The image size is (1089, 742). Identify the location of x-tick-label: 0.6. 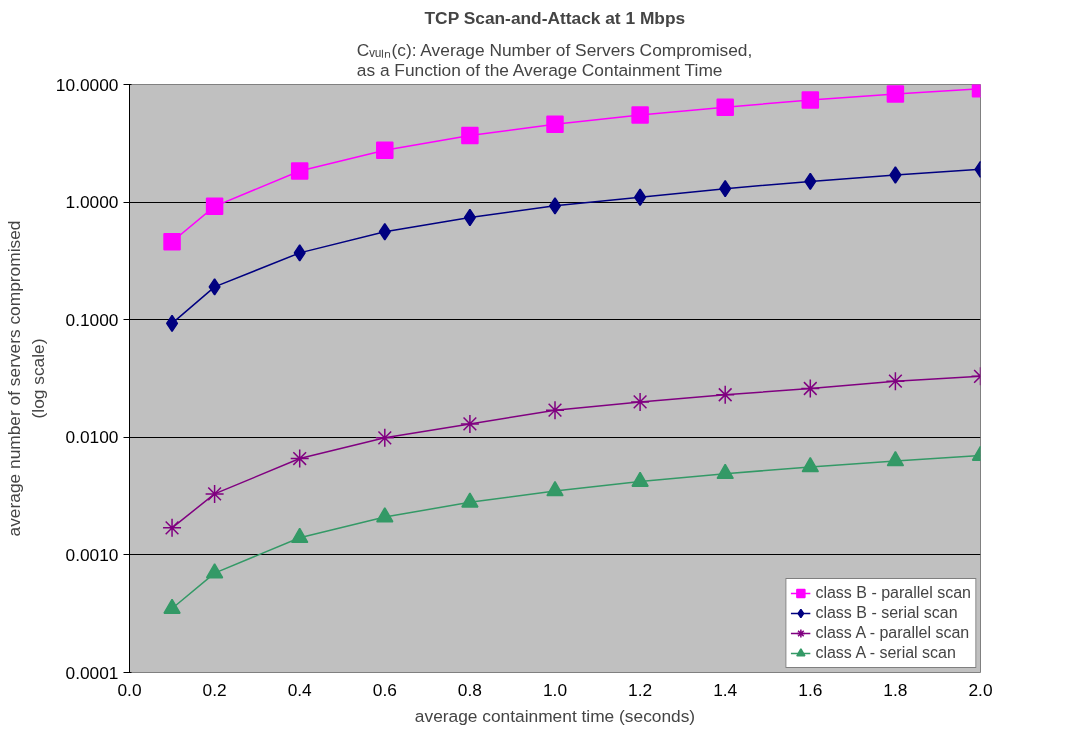
(384, 689).